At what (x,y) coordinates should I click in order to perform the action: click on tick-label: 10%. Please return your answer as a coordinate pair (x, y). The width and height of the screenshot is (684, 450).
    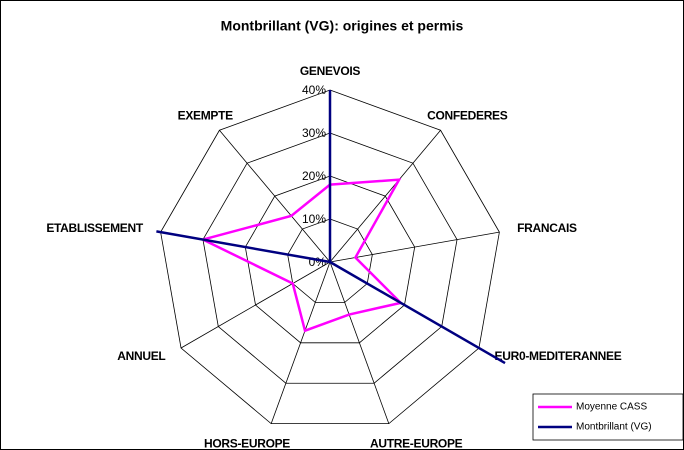
    Looking at the image, I should click on (314, 219).